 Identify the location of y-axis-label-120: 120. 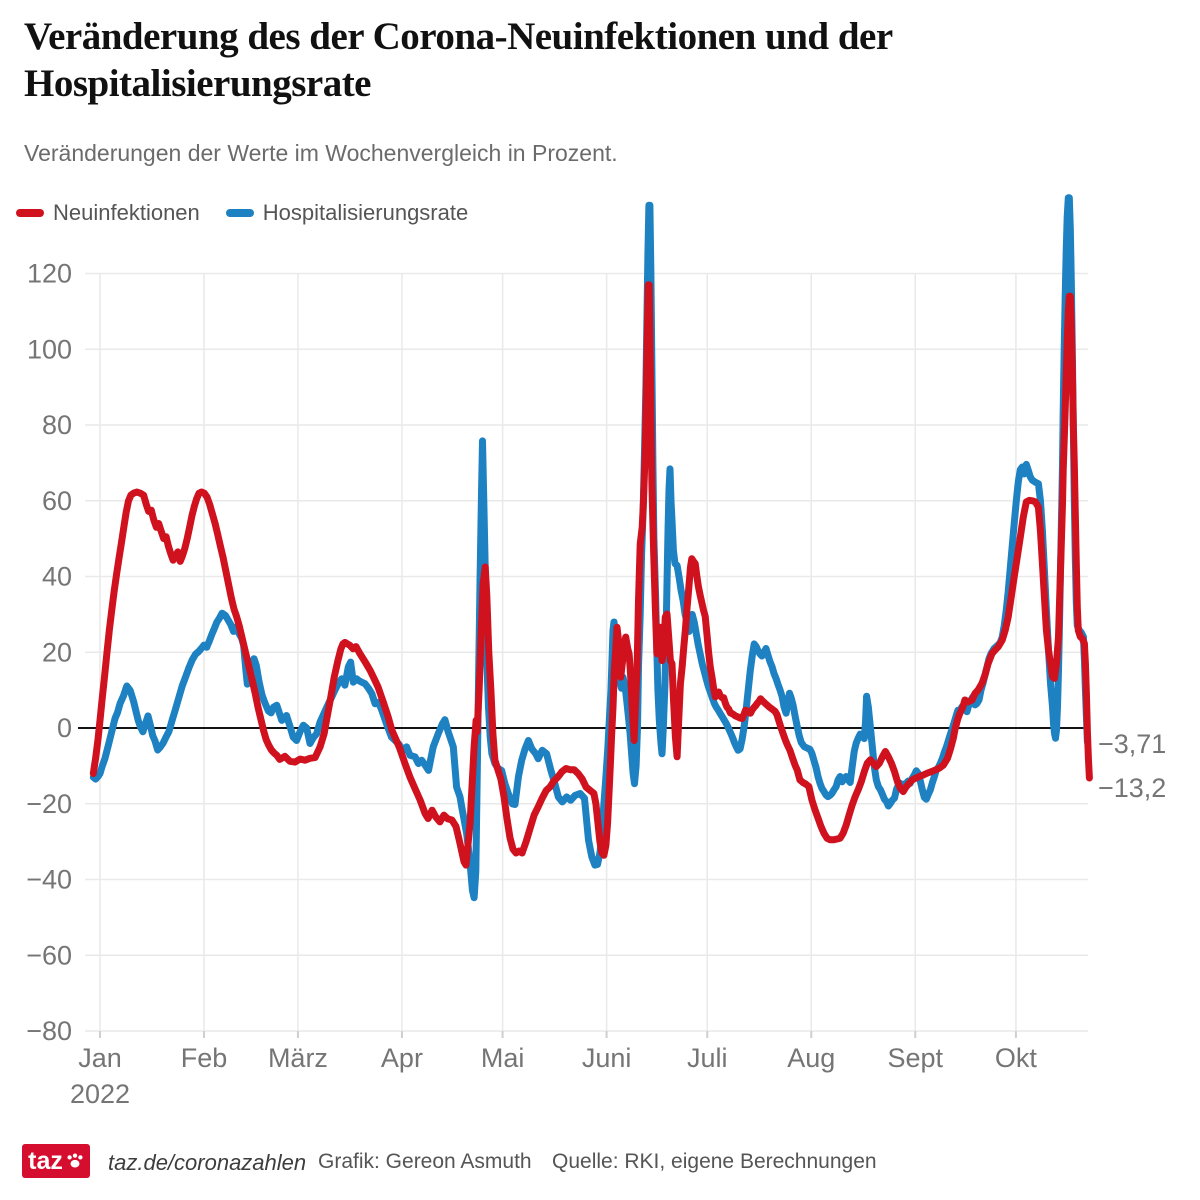
(49, 274).